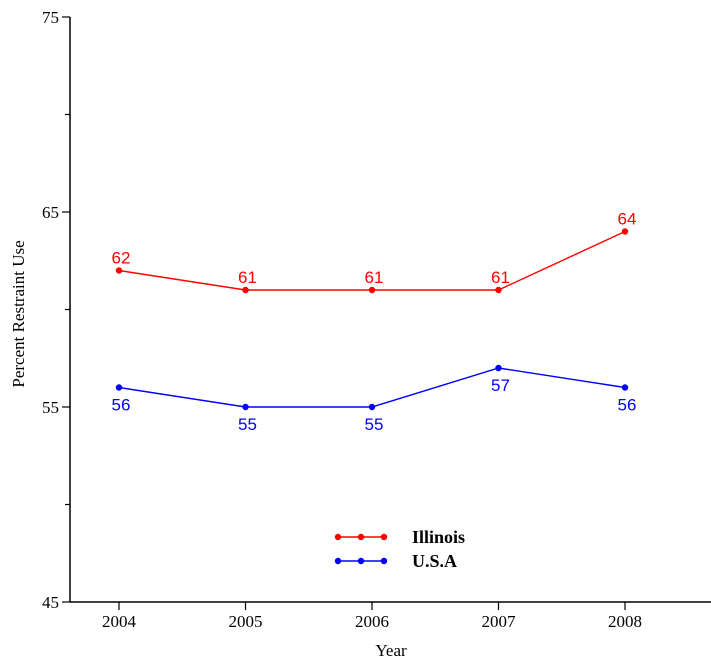 Image resolution: width=711 pixels, height=663 pixels. Describe the element at coordinates (121, 258) in the screenshot. I see `data-label: 62` at that location.